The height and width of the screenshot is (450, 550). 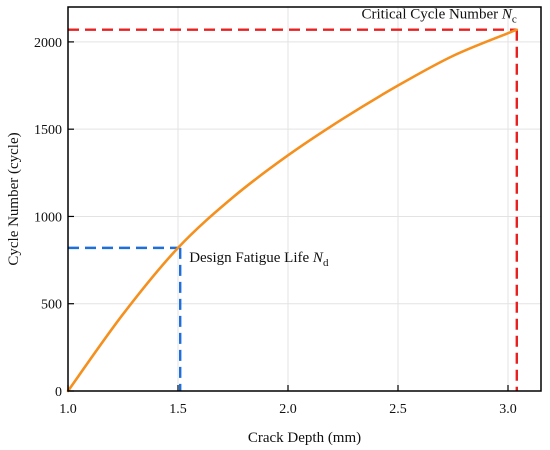 What do you see at coordinates (514, 20) in the screenshot?
I see `critical-cycle-number-subscript: c` at bounding box center [514, 20].